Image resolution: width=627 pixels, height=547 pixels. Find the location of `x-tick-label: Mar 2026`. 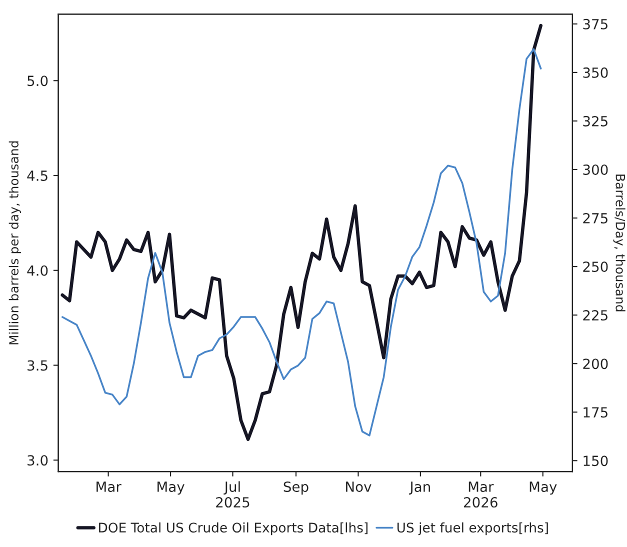

x-tick-label: Mar 2026 is located at coordinates (481, 495).